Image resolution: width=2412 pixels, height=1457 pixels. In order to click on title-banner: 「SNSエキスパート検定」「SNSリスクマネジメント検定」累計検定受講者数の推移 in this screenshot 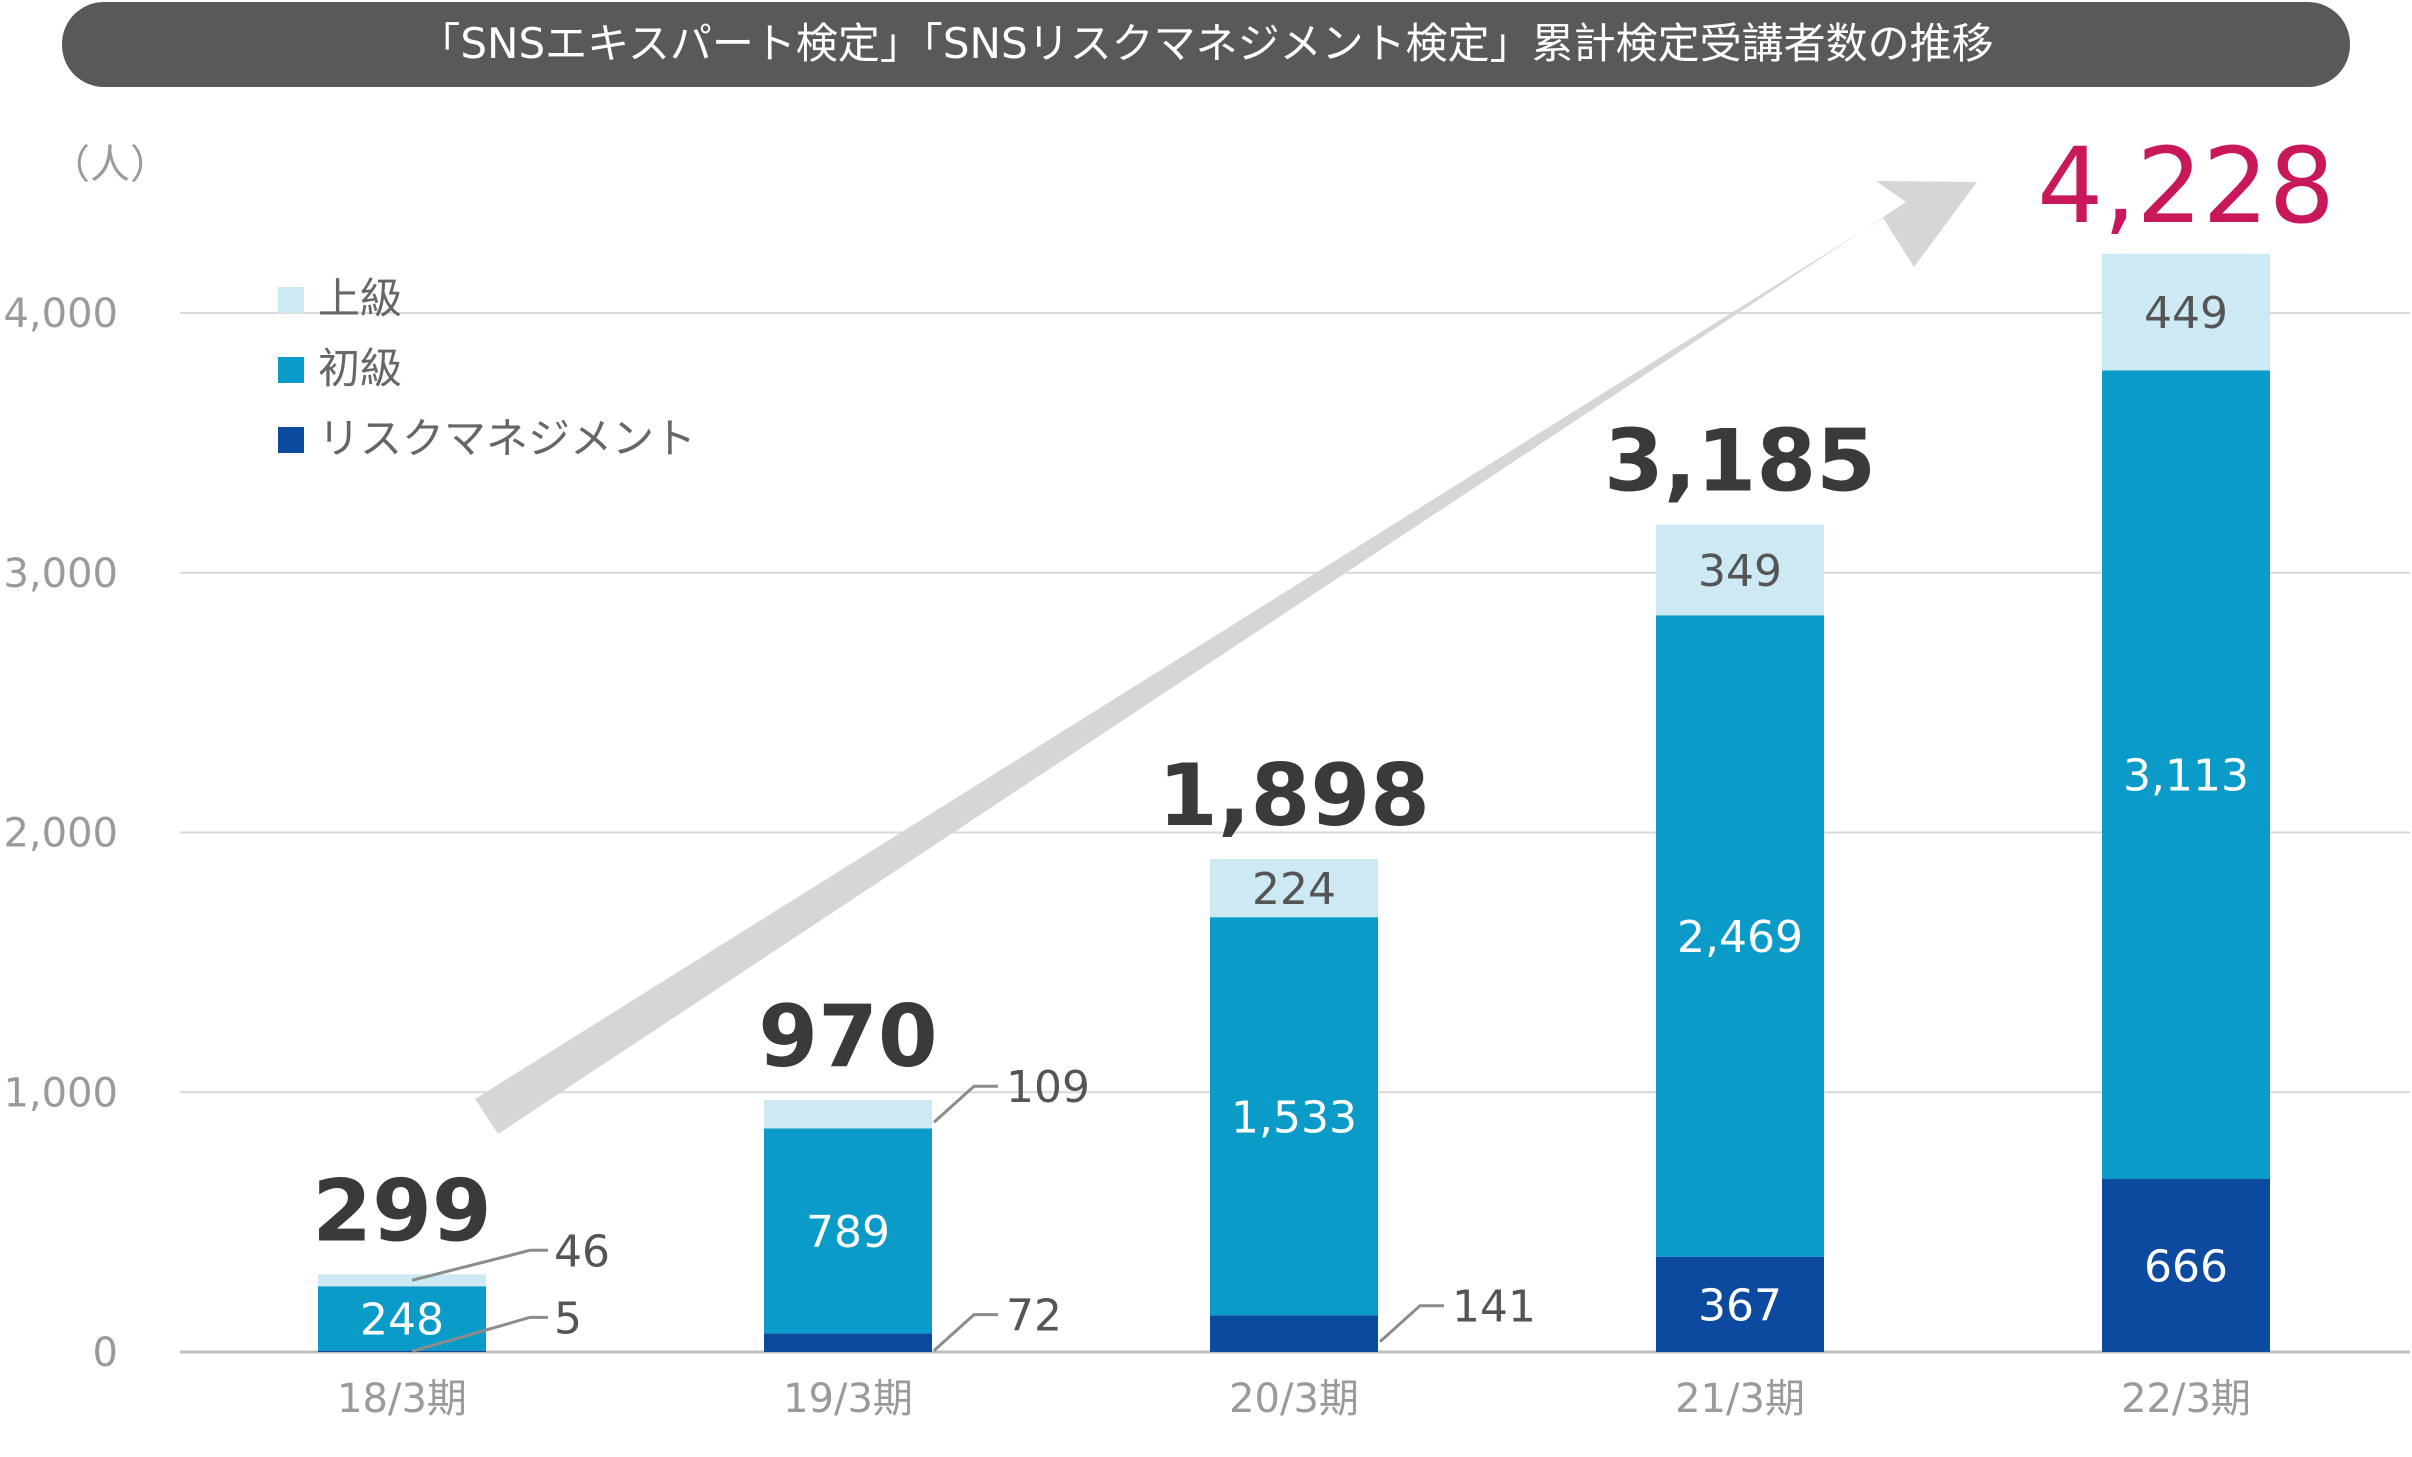, I will do `click(1206, 44)`.